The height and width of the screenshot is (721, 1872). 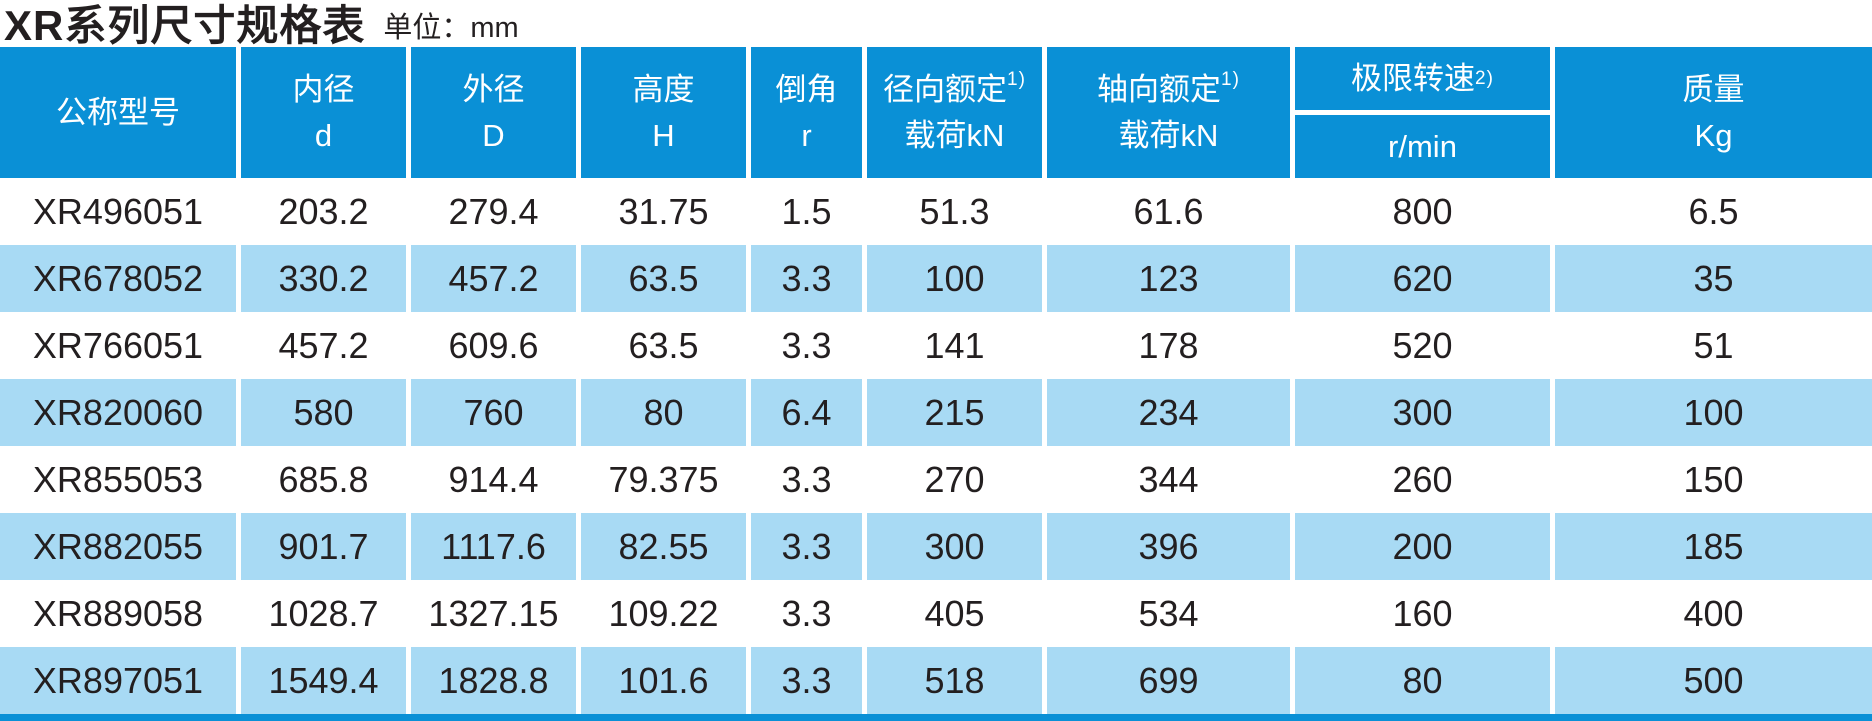 What do you see at coordinates (954, 479) in the screenshot?
I see `value-cell: 270` at bounding box center [954, 479].